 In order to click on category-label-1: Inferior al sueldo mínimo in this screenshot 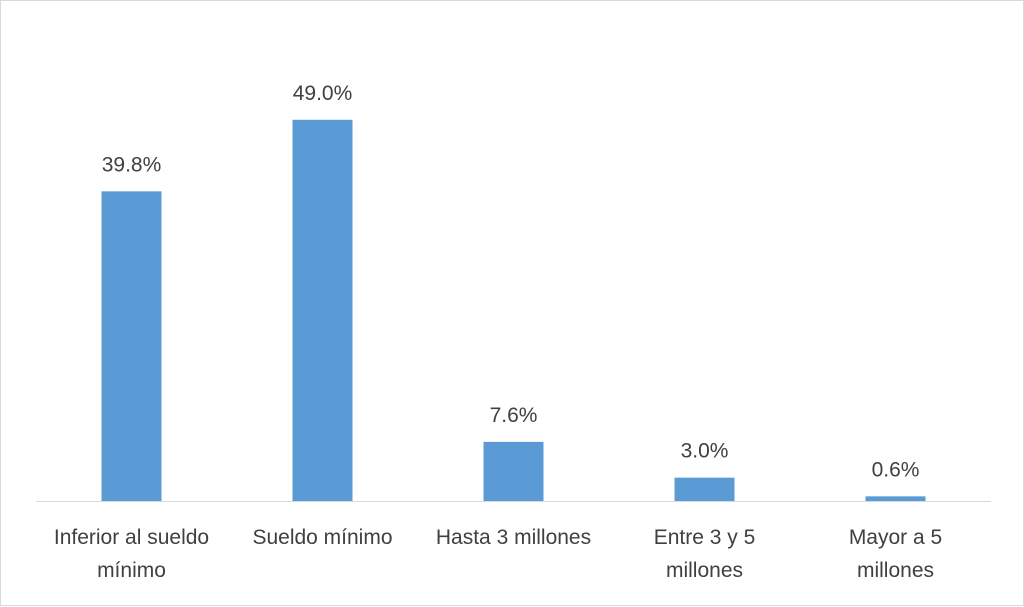, I will do `click(131, 554)`.